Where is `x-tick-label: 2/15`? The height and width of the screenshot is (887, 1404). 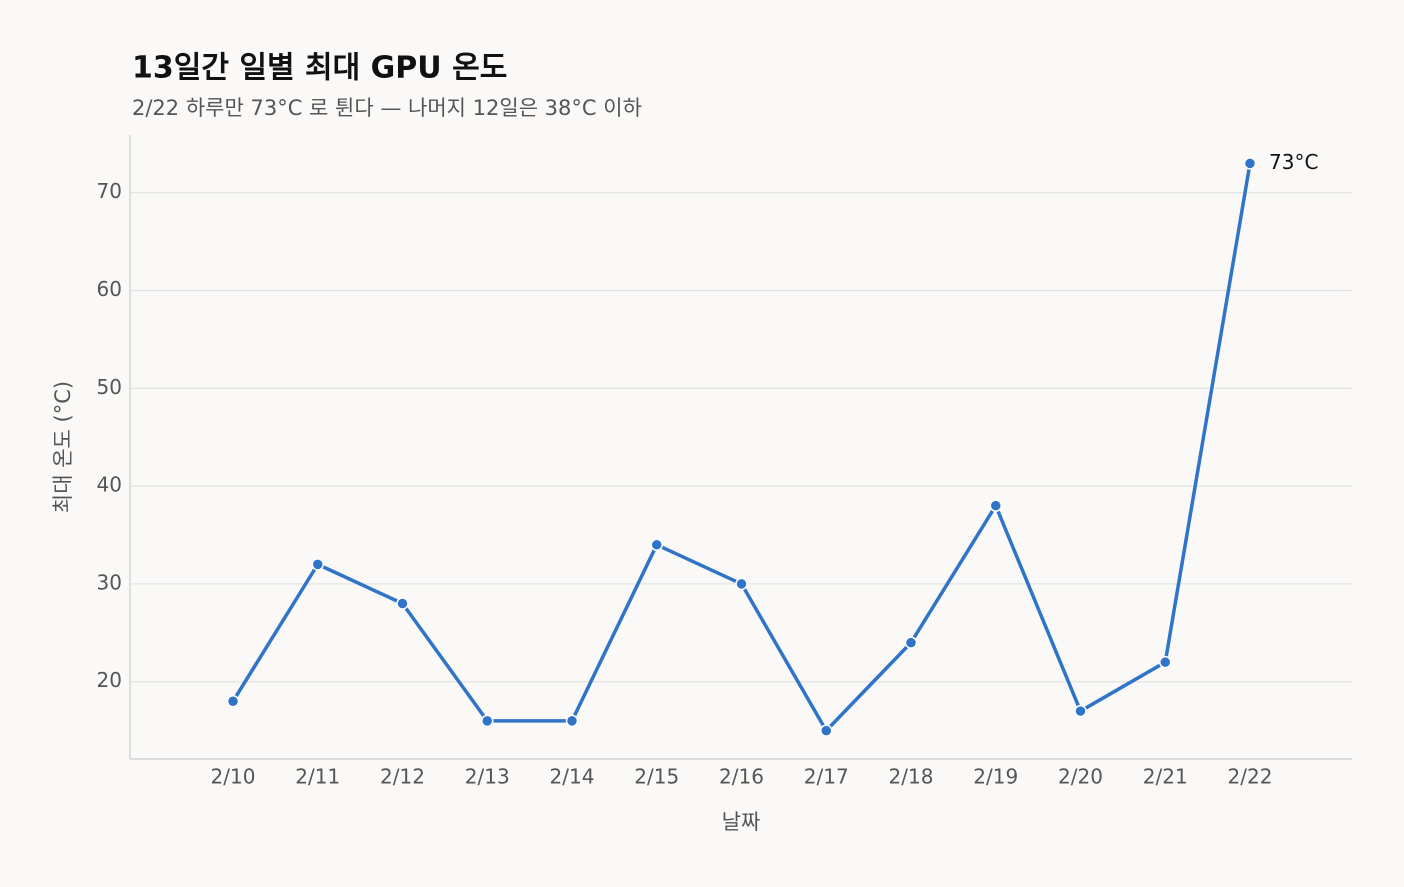 x-tick-label: 2/15 is located at coordinates (656, 777).